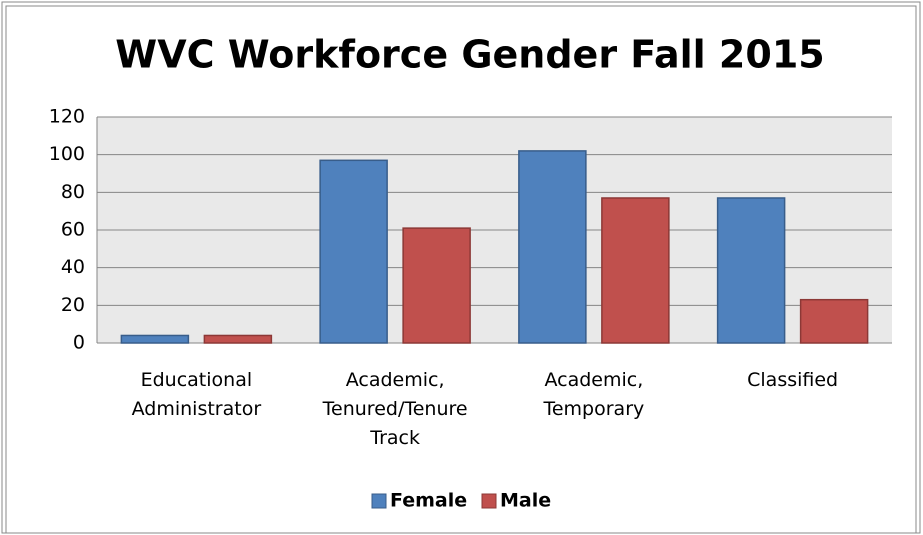 Image resolution: width=923 pixels, height=535 pixels. Describe the element at coordinates (73, 192) in the screenshot. I see `y-tick-label: 80` at that location.